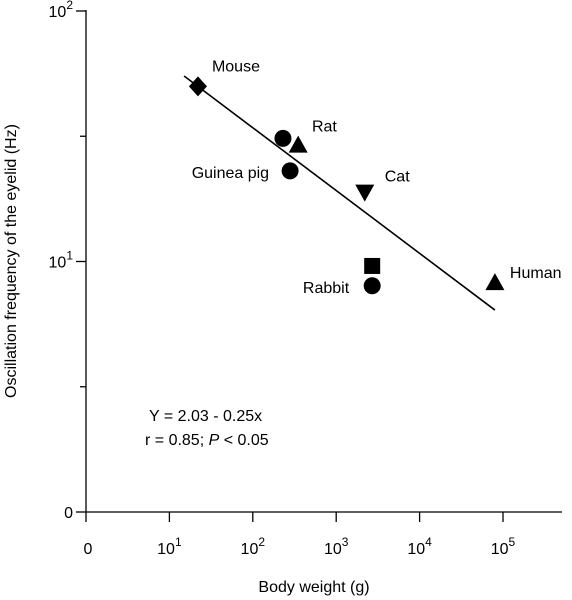  What do you see at coordinates (536, 273) in the screenshot?
I see `point-label: Human` at bounding box center [536, 273].